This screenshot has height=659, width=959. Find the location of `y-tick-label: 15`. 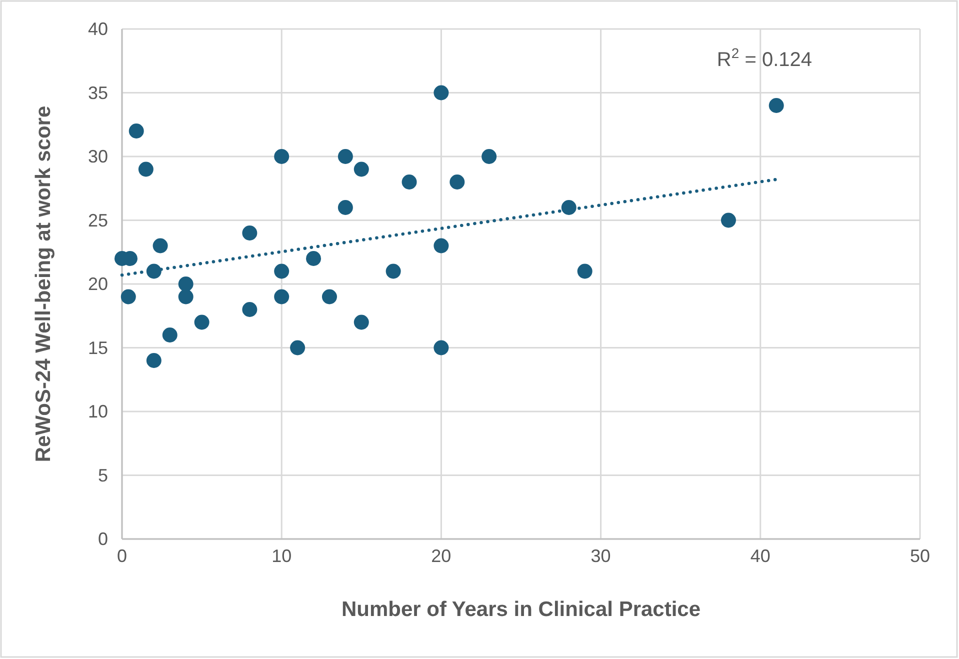

y-tick-label: 15 is located at coordinates (98, 348).